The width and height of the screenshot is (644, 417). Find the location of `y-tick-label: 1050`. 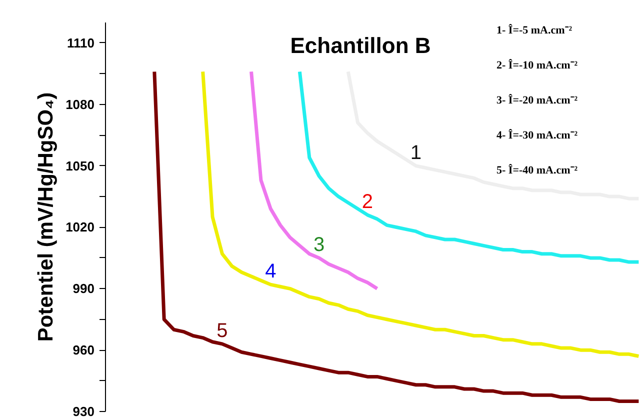

y-tick-label: 1050 is located at coordinates (80, 166).